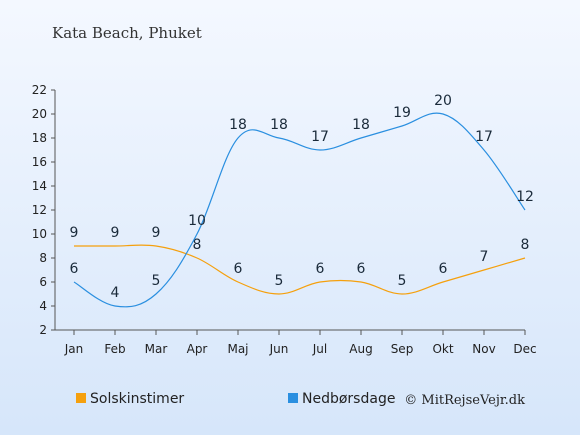 The image size is (580, 435). What do you see at coordinates (39, 234) in the screenshot?
I see `y-tick-label: 10` at bounding box center [39, 234].